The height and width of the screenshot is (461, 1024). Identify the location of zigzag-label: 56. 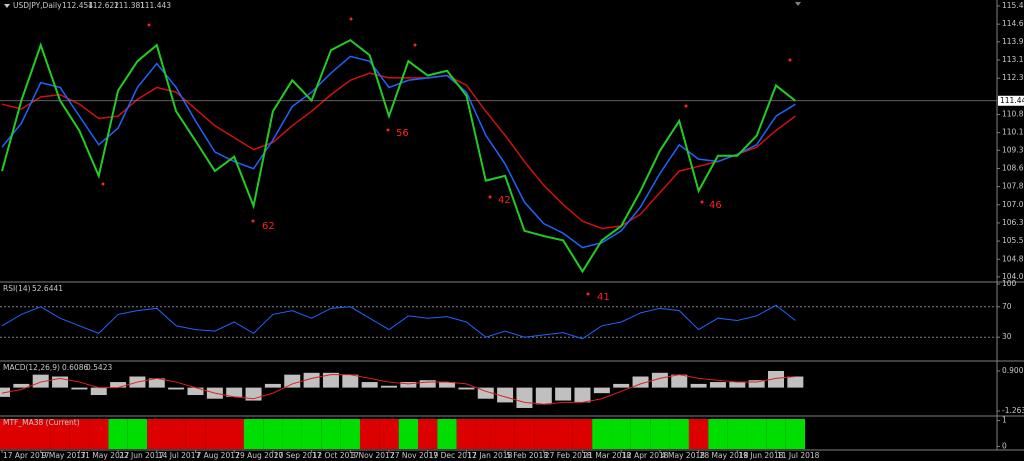
(402, 133).